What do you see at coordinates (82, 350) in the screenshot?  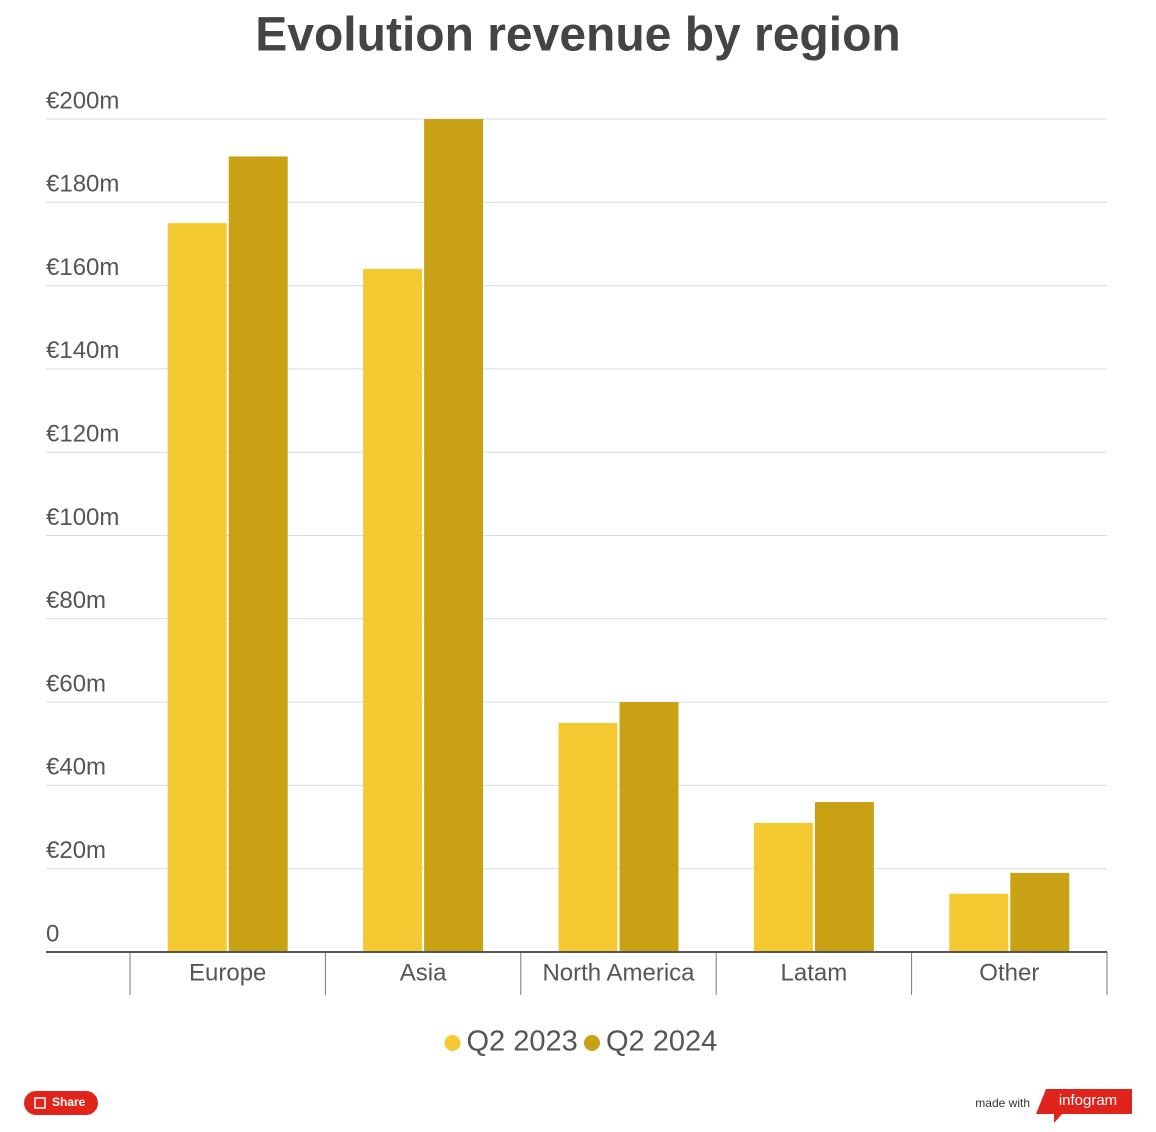 I see `y-tick-label: €140m` at bounding box center [82, 350].